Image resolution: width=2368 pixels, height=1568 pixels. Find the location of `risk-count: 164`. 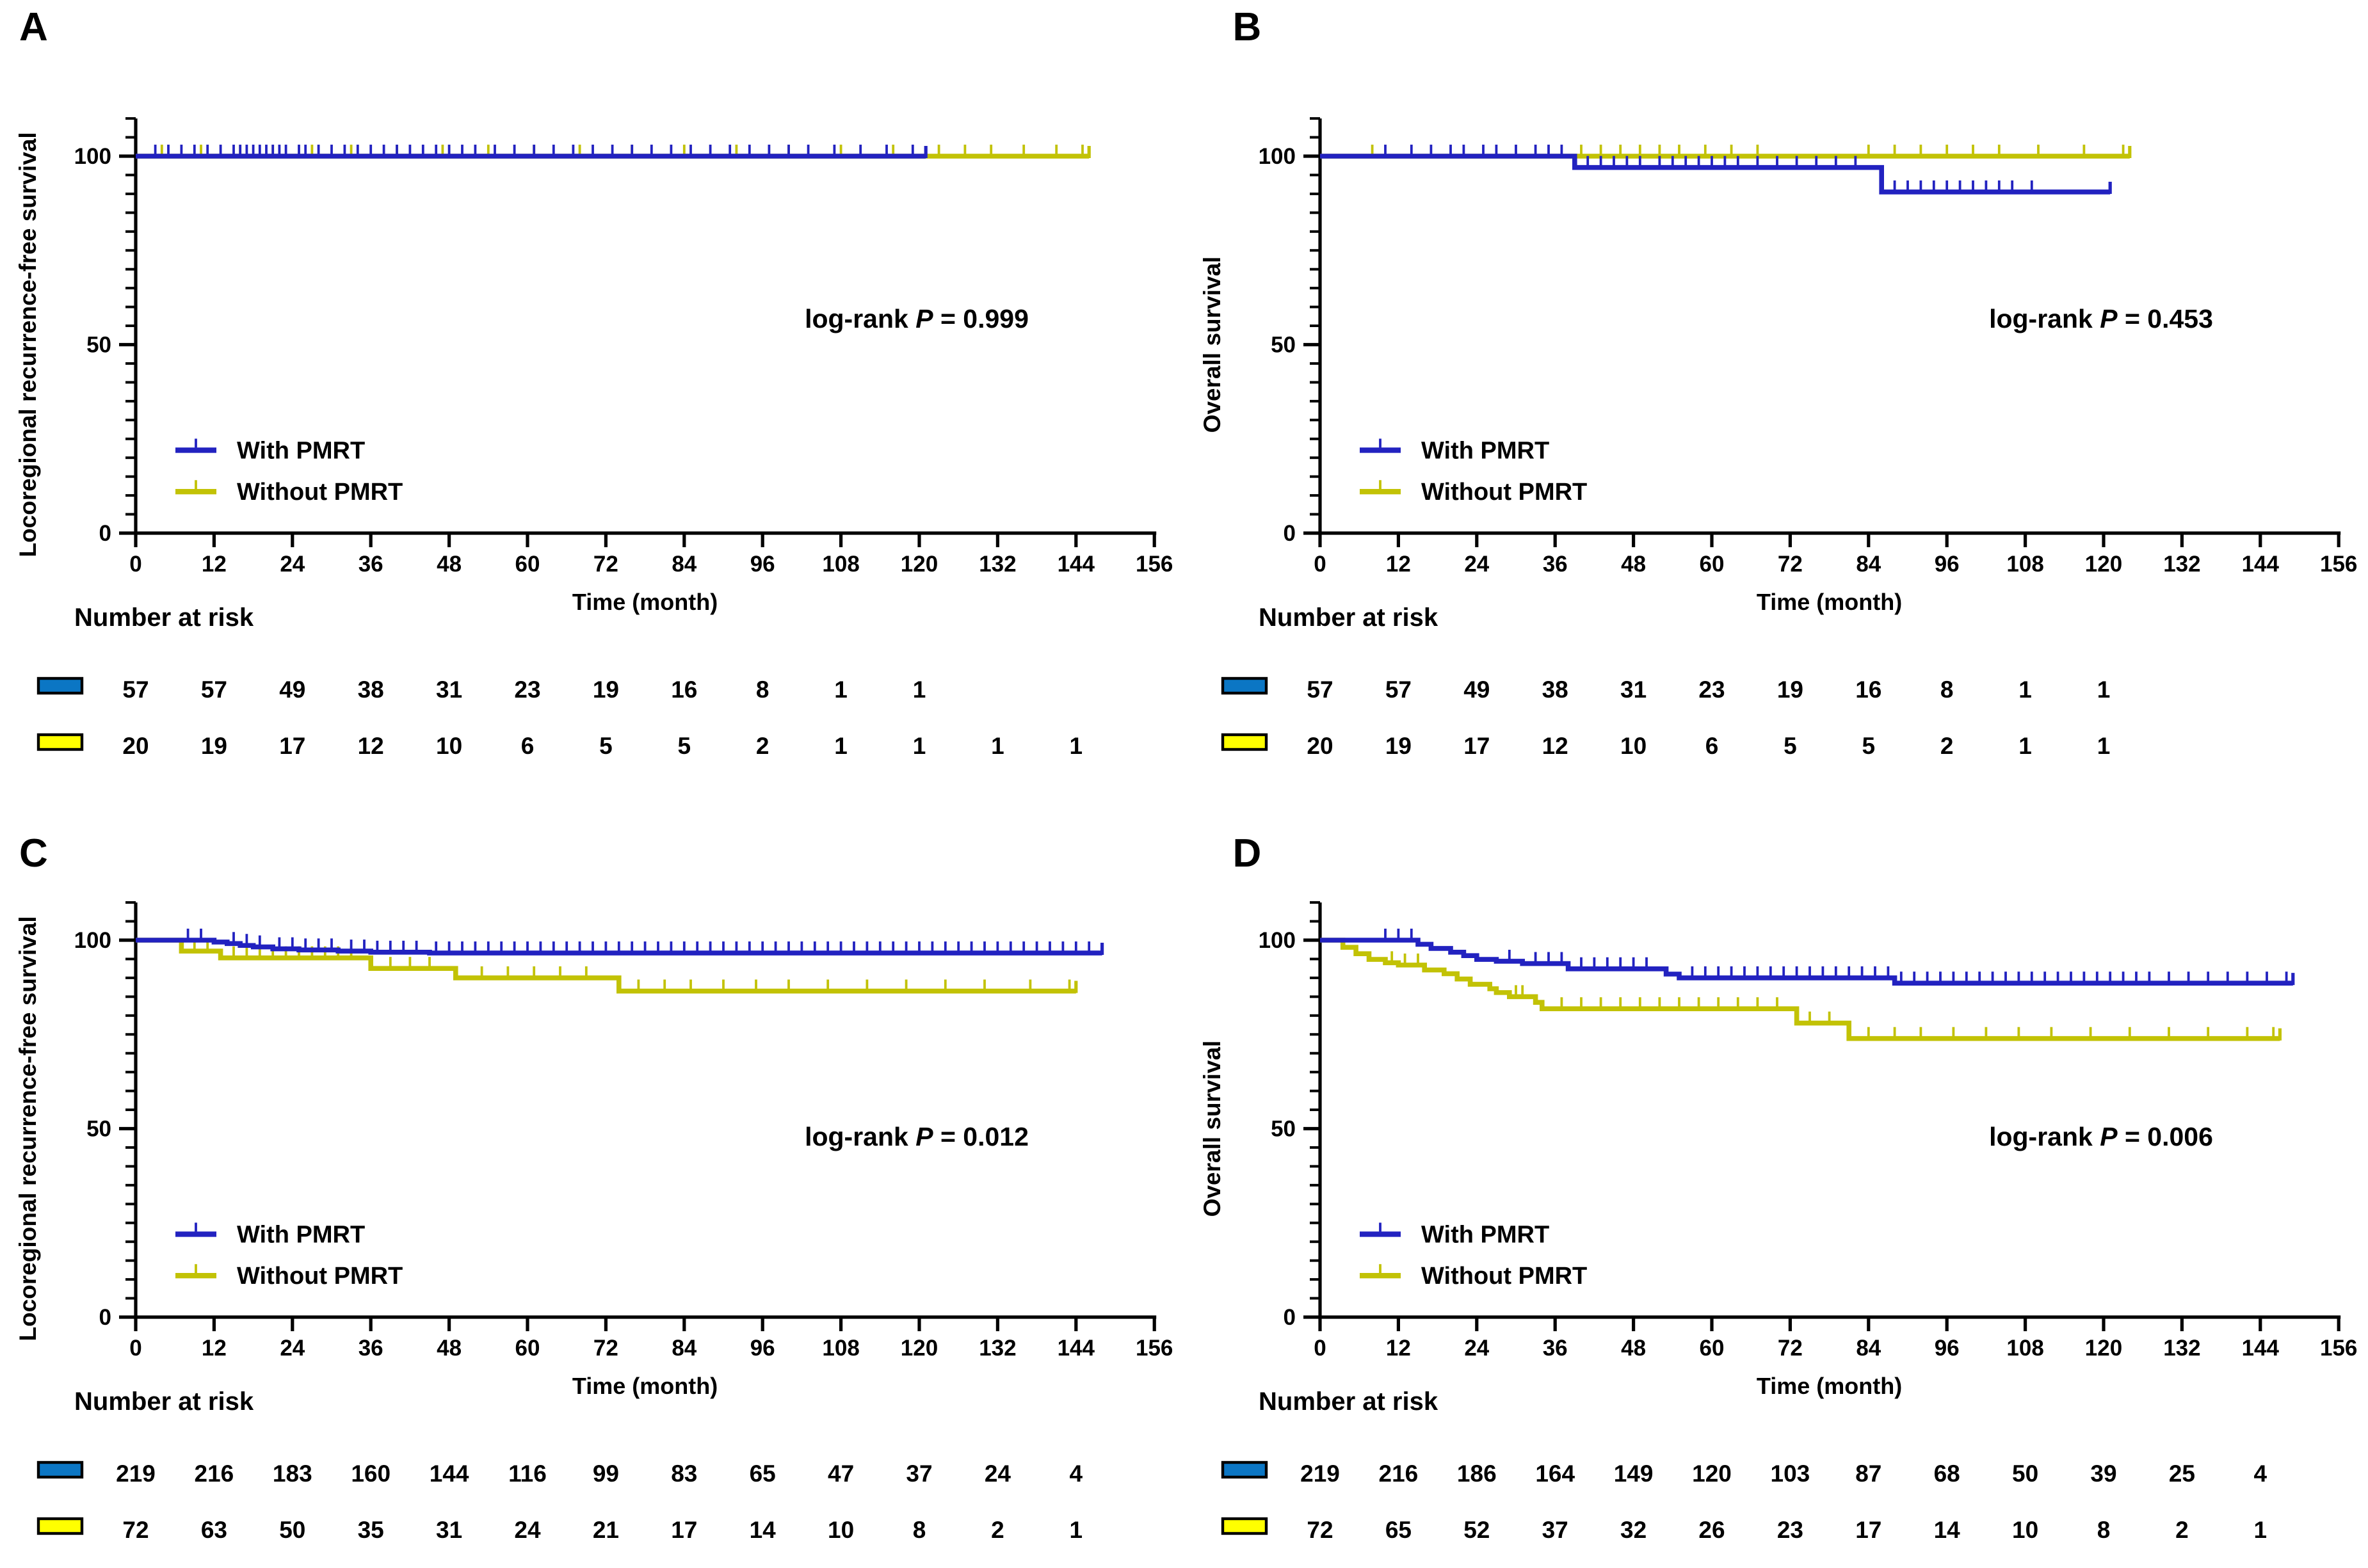

risk-count: 164 is located at coordinates (1555, 1473).